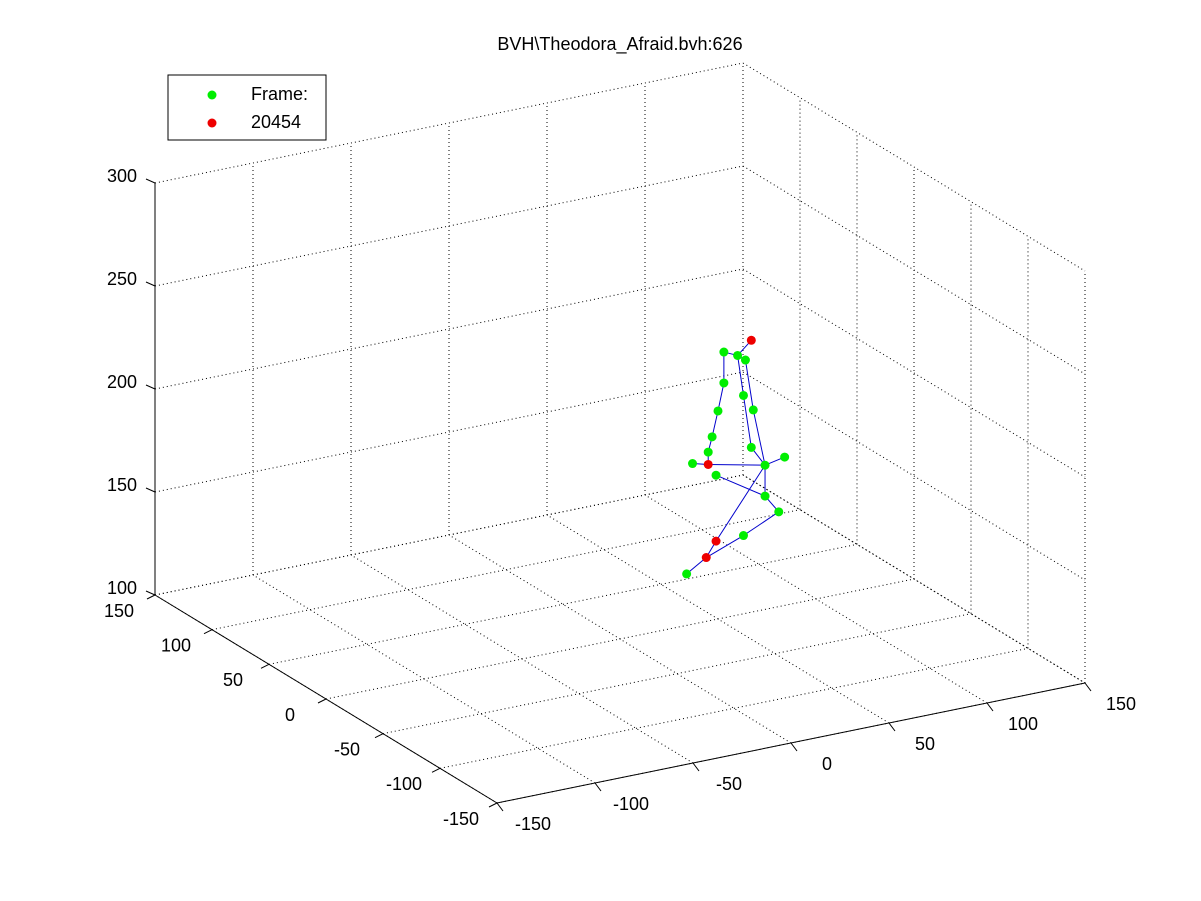 This screenshot has height=901, width=1201. What do you see at coordinates (276, 122) in the screenshot?
I see `legend-label: 20454` at bounding box center [276, 122].